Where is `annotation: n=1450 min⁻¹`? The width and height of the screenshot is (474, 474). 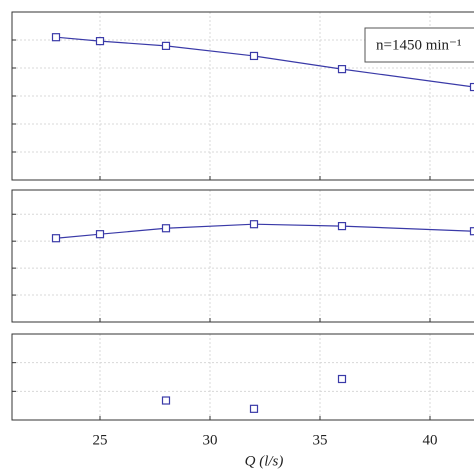
annotation: n=1450 min⁻¹ is located at coordinates (418, 45).